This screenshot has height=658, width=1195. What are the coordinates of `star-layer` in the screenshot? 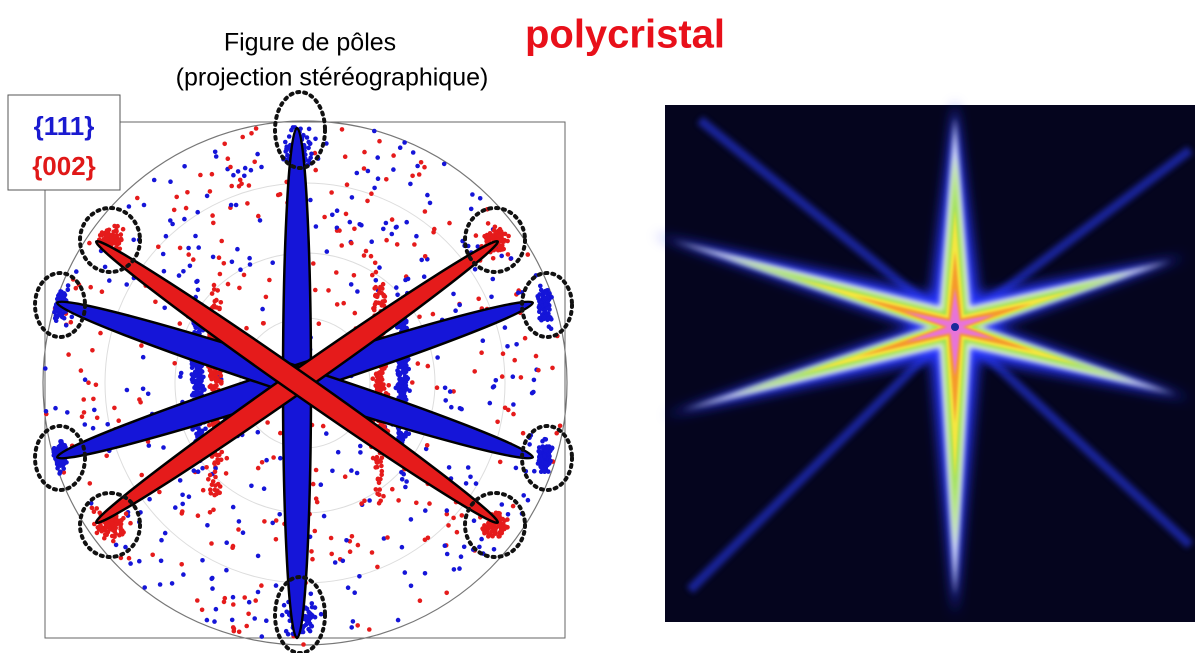 It's located at (949, 332).